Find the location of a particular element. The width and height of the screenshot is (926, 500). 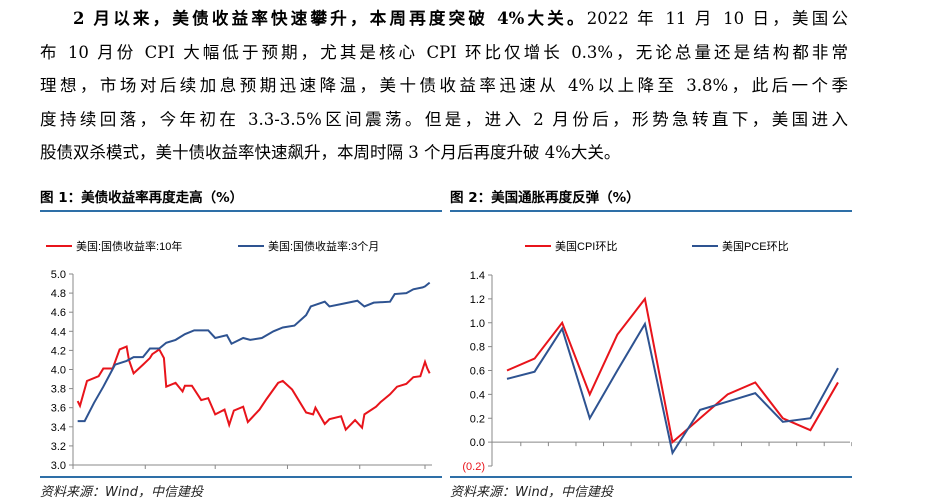

legend-label: 美国:国债收益率:10年 is located at coordinates (129, 246).